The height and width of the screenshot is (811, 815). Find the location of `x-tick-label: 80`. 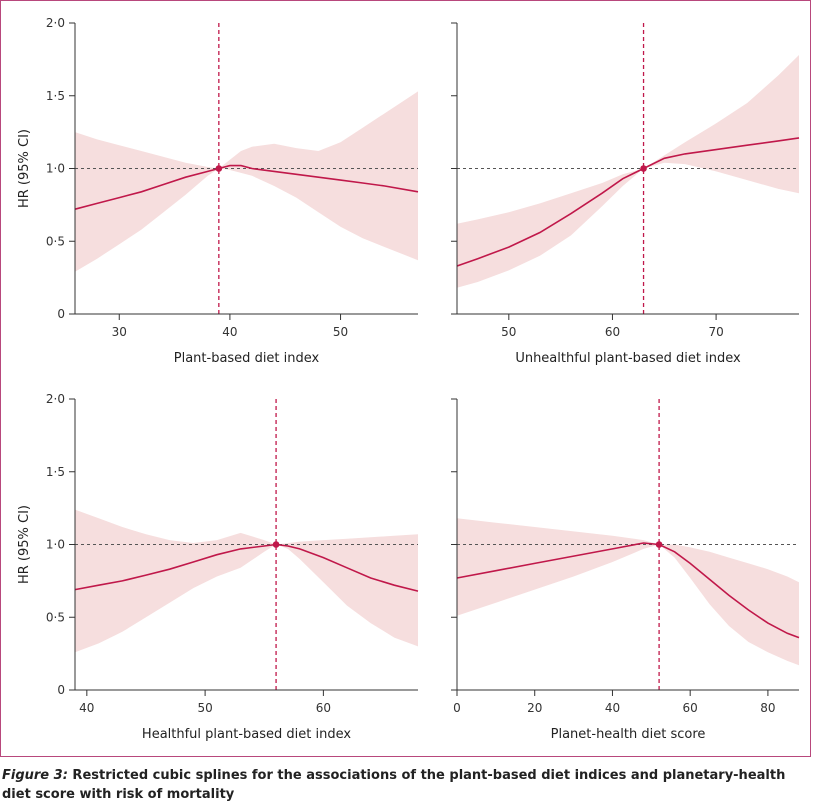

x-tick-label: 80 is located at coordinates (767, 708).